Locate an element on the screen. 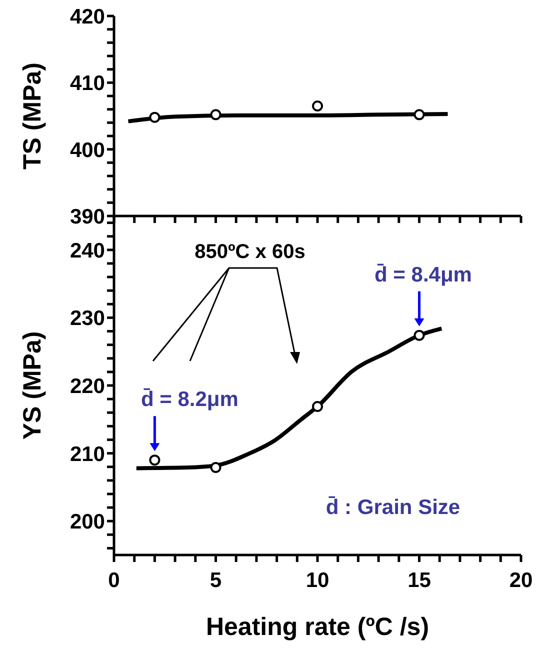  annotation: d̄ : Grain Size is located at coordinates (393, 507).